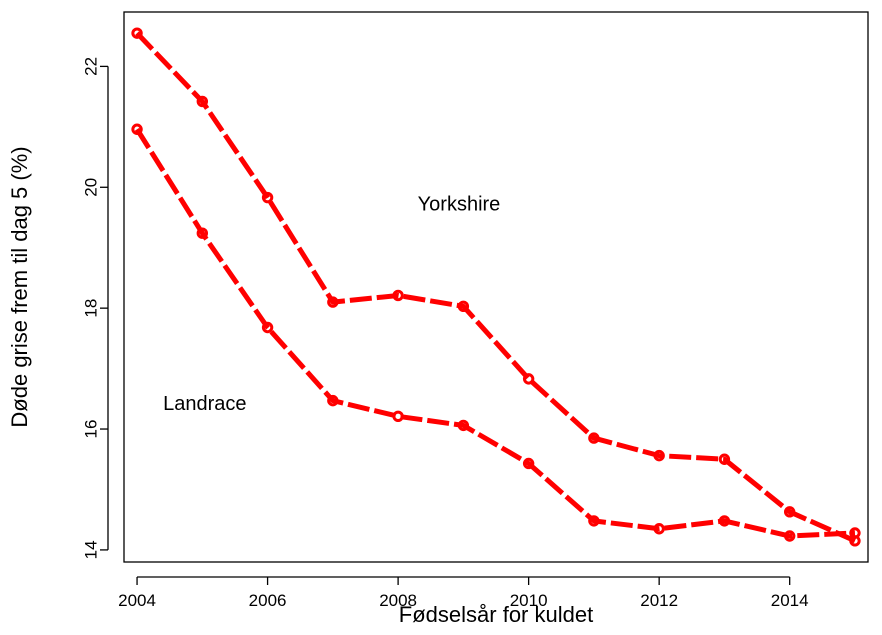  I want to click on series-label-landrace: Landrace, so click(204, 404).